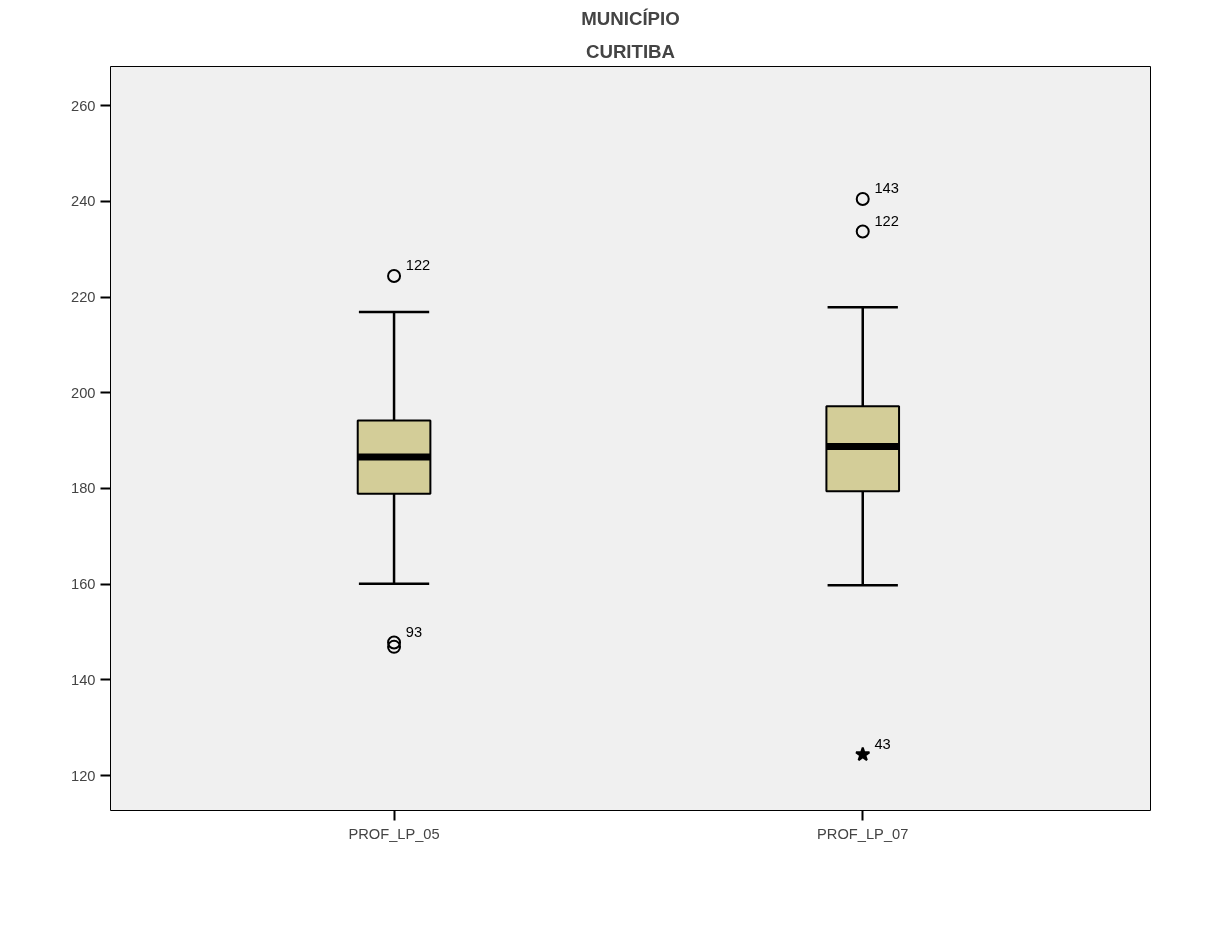  I want to click on annotation: 43, so click(882, 743).